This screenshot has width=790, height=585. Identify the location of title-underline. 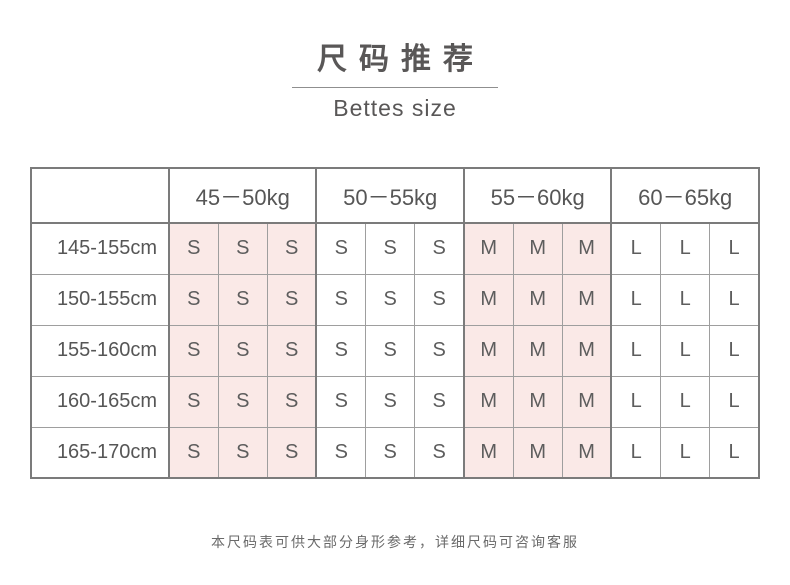
(395, 87).